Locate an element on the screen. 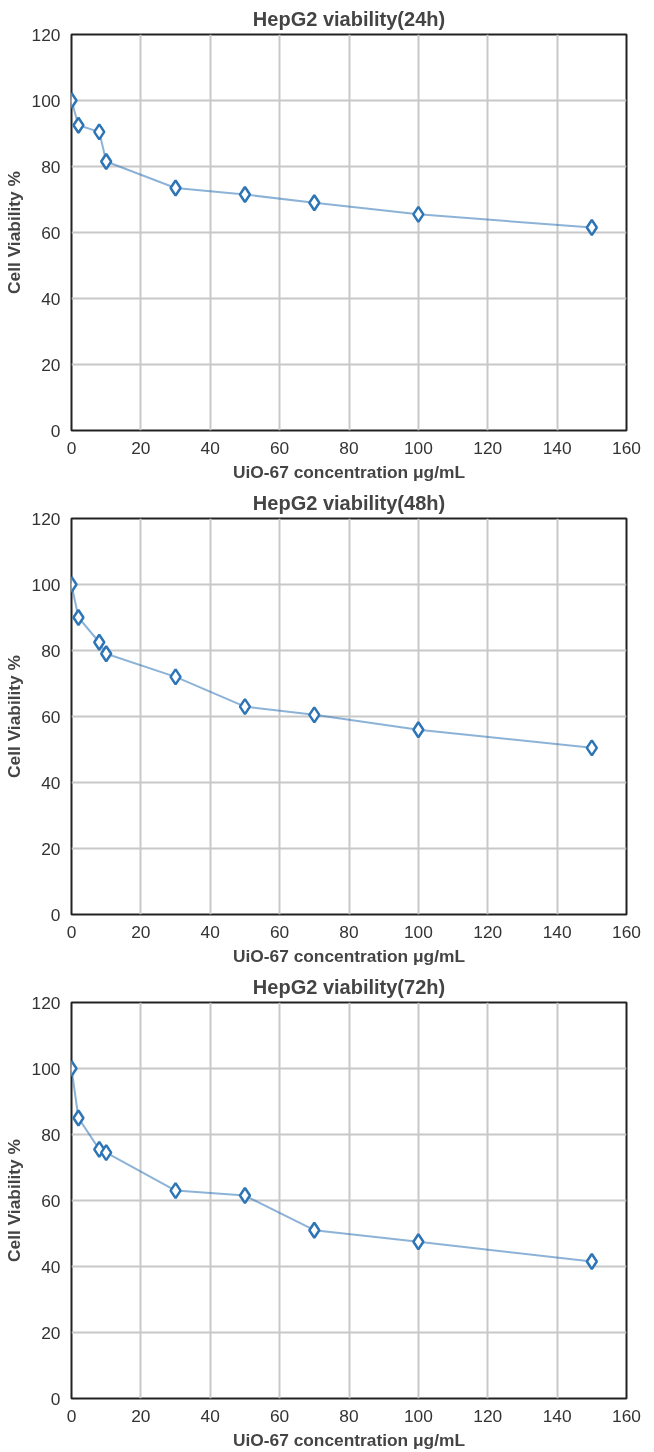 The image size is (654, 1452). chart-title: HepG2 viability(48h) is located at coordinates (349, 502).